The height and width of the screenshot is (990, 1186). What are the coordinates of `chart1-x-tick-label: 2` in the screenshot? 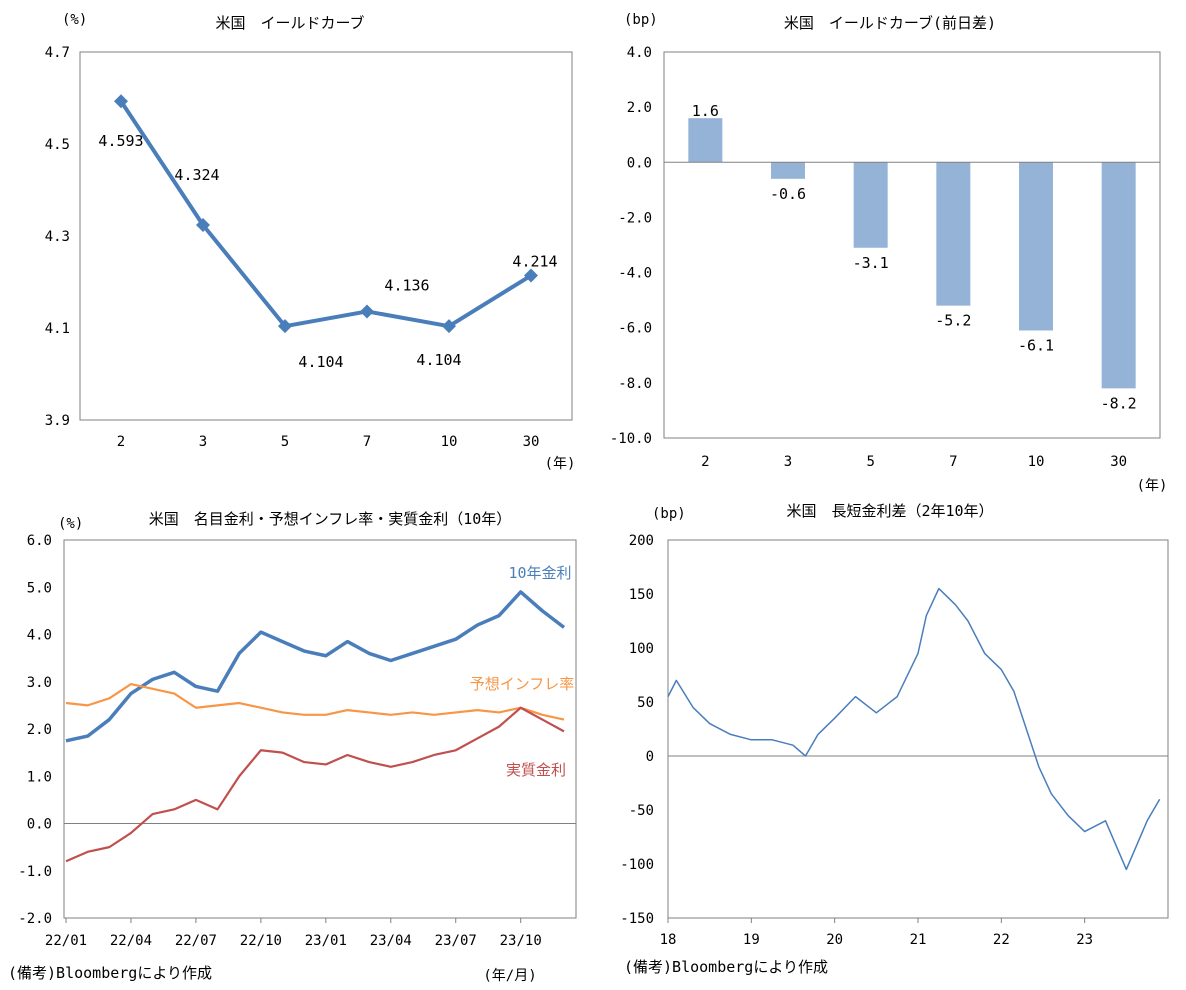 It's located at (121, 442).